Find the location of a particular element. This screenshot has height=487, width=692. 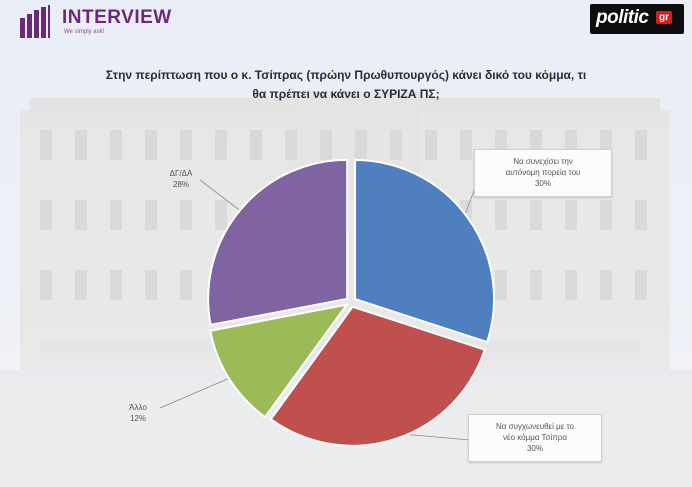

slice-3-value: 12% is located at coordinates (137, 419).